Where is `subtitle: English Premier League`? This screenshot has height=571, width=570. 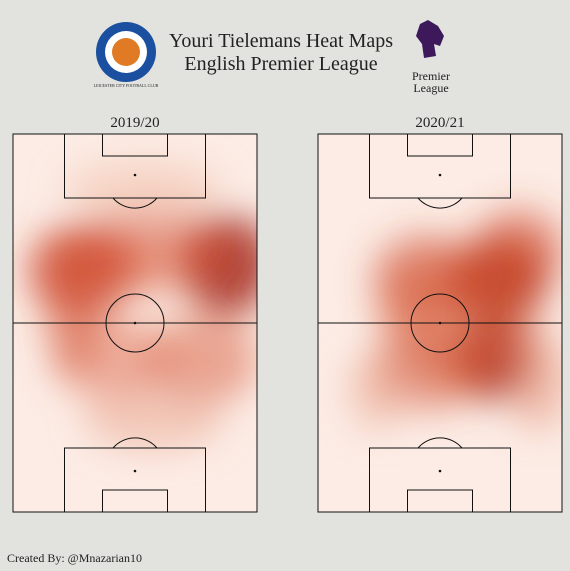
subtitle: English Premier League is located at coordinates (280, 64).